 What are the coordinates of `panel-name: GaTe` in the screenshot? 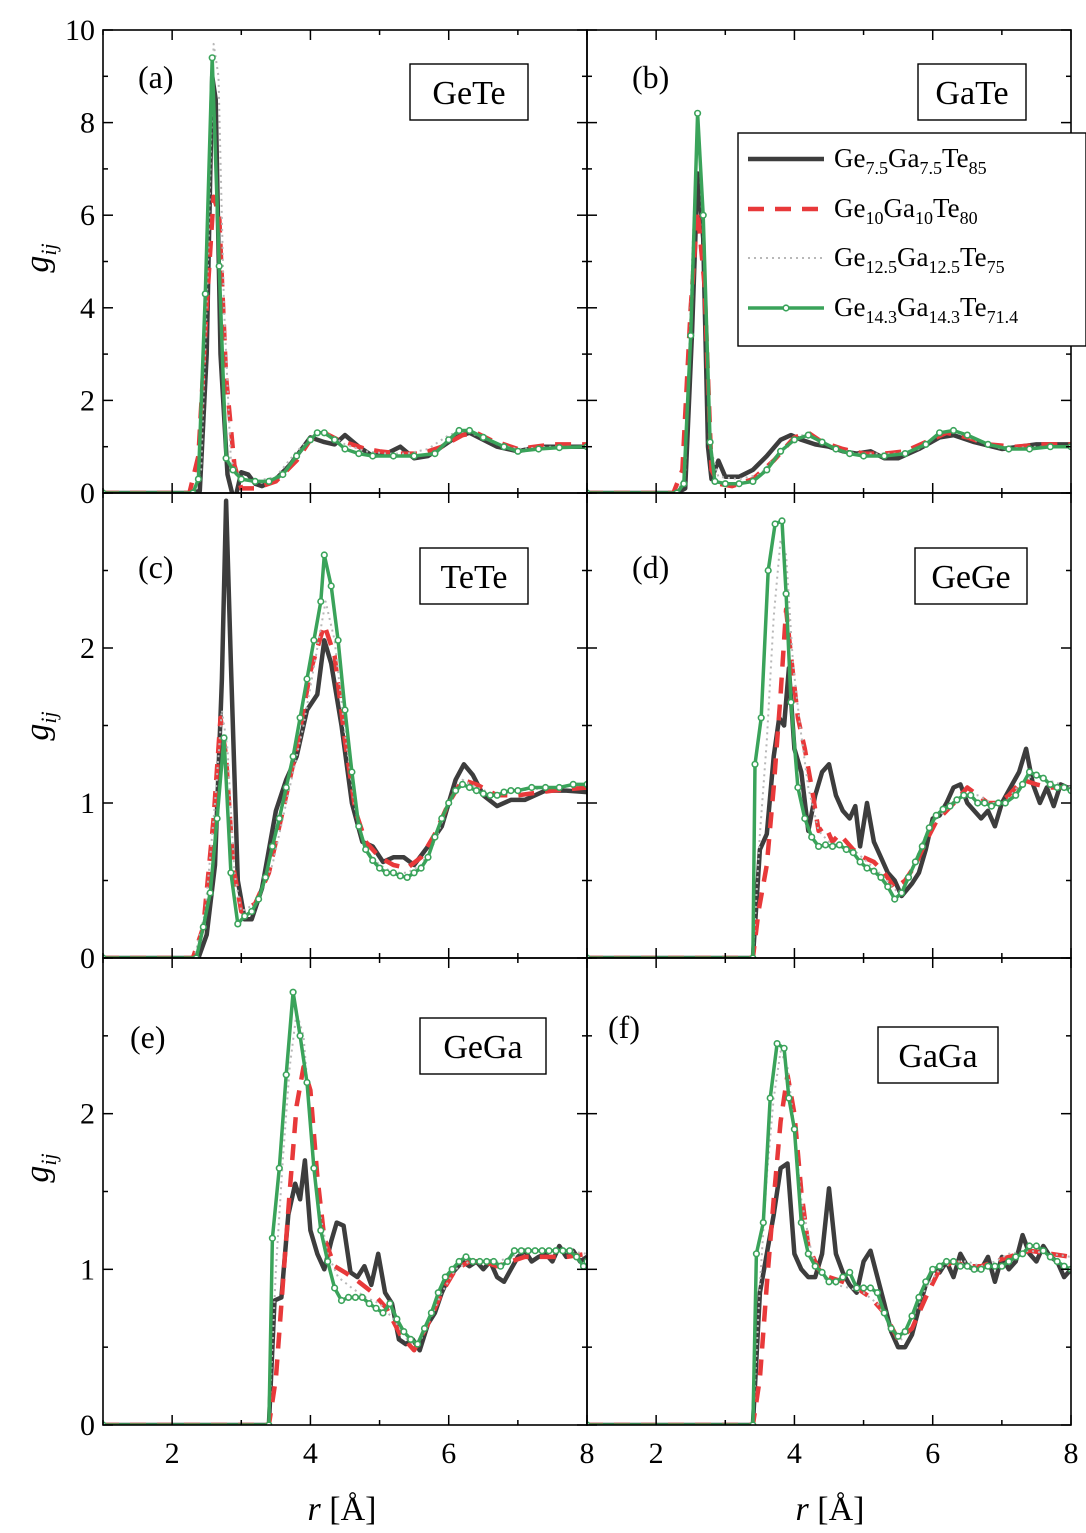 It's located at (971, 93).